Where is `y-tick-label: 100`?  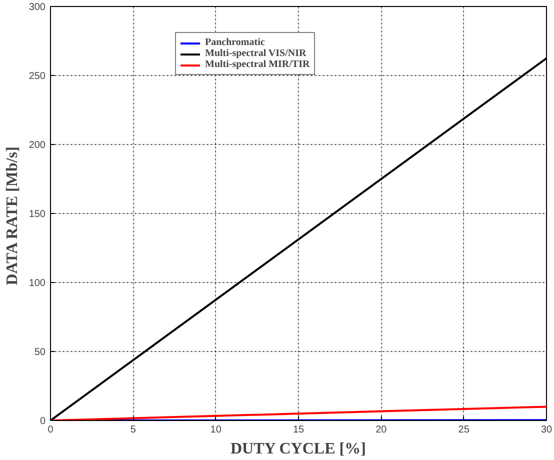 y-tick-label: 100 is located at coordinates (37, 283).